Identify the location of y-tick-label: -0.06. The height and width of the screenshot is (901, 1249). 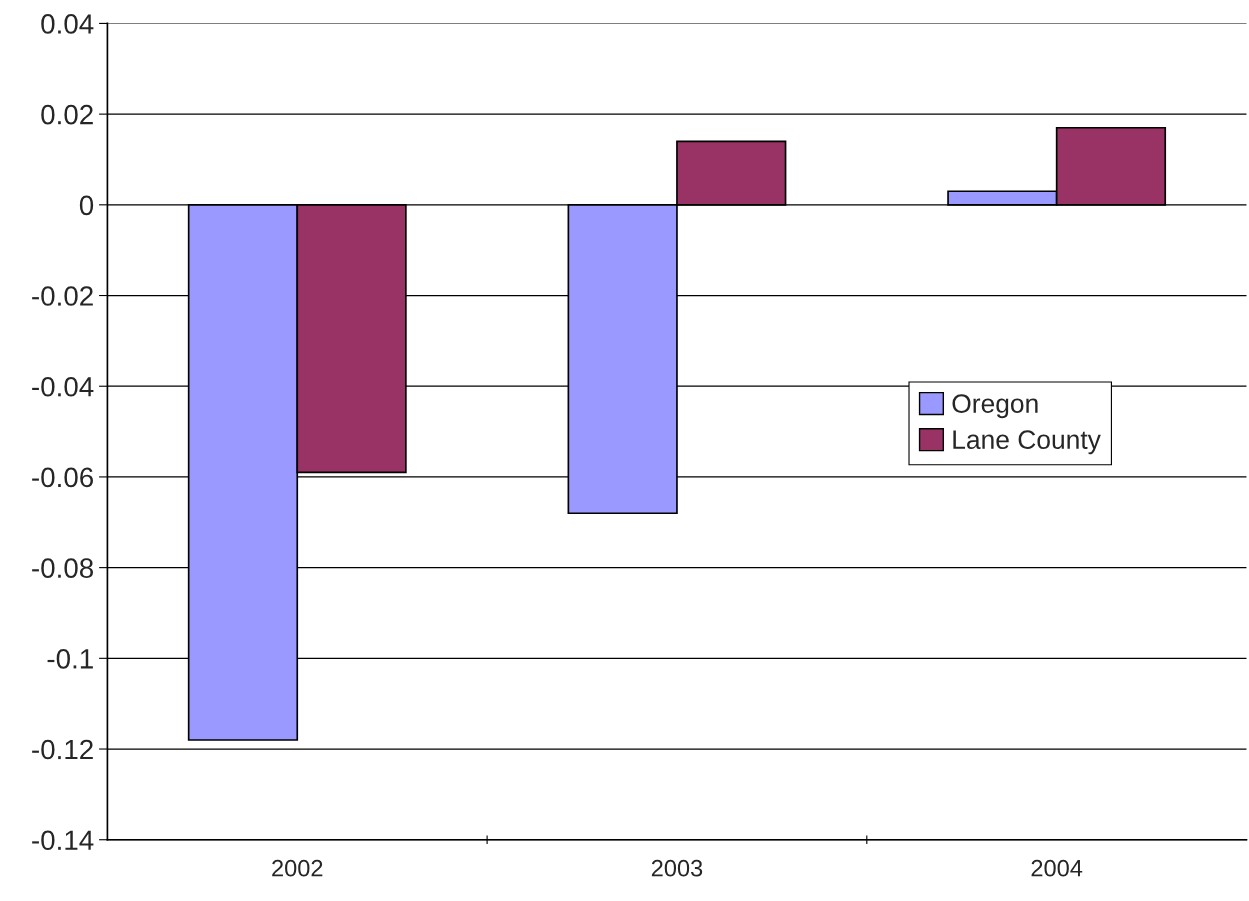
(62, 477).